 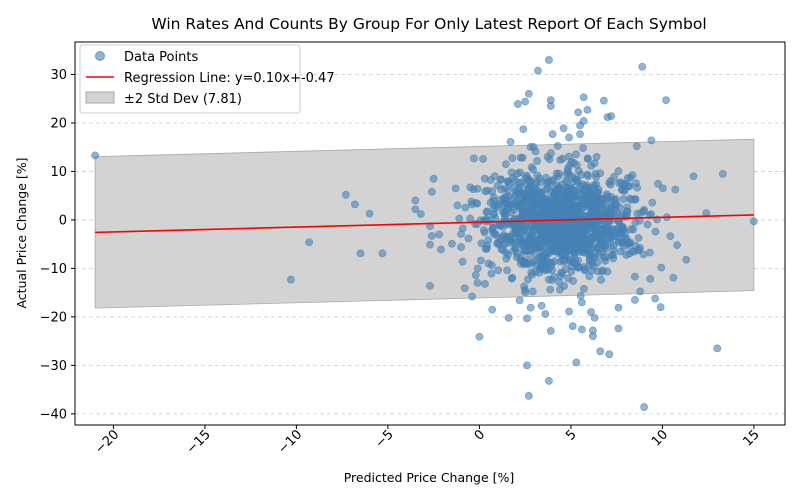 I want to click on y-tick-label: 30, so click(x=58, y=75).